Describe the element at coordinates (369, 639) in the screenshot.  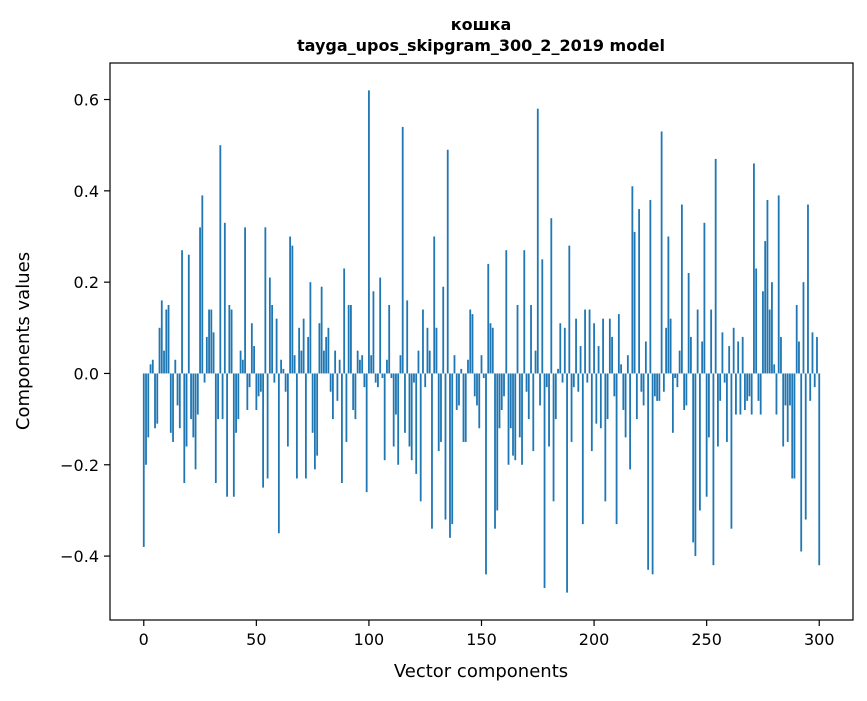
I see `x-tick-label: 100` at that location.